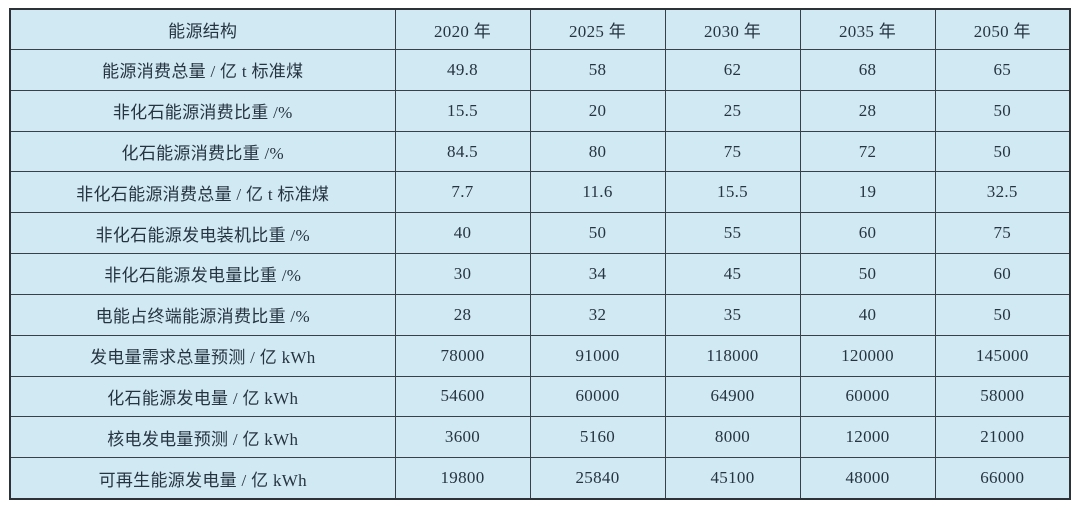 The height and width of the screenshot is (509, 1080). I want to click on table-cell: 32.5, so click(1002, 192).